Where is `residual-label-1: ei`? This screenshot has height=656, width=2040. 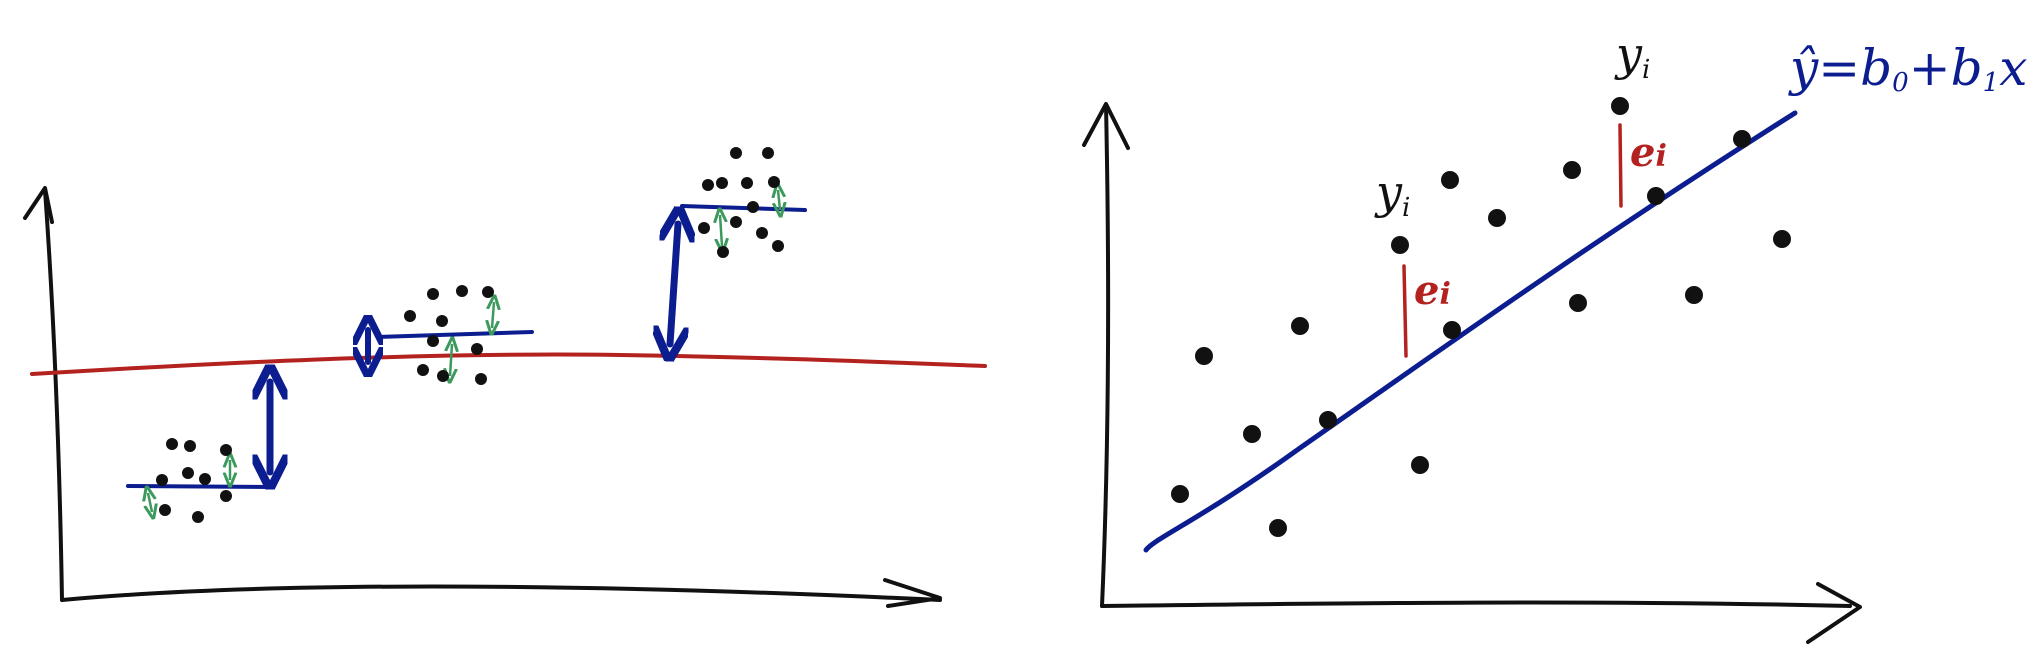 residual-label-1: ei is located at coordinates (1432, 290).